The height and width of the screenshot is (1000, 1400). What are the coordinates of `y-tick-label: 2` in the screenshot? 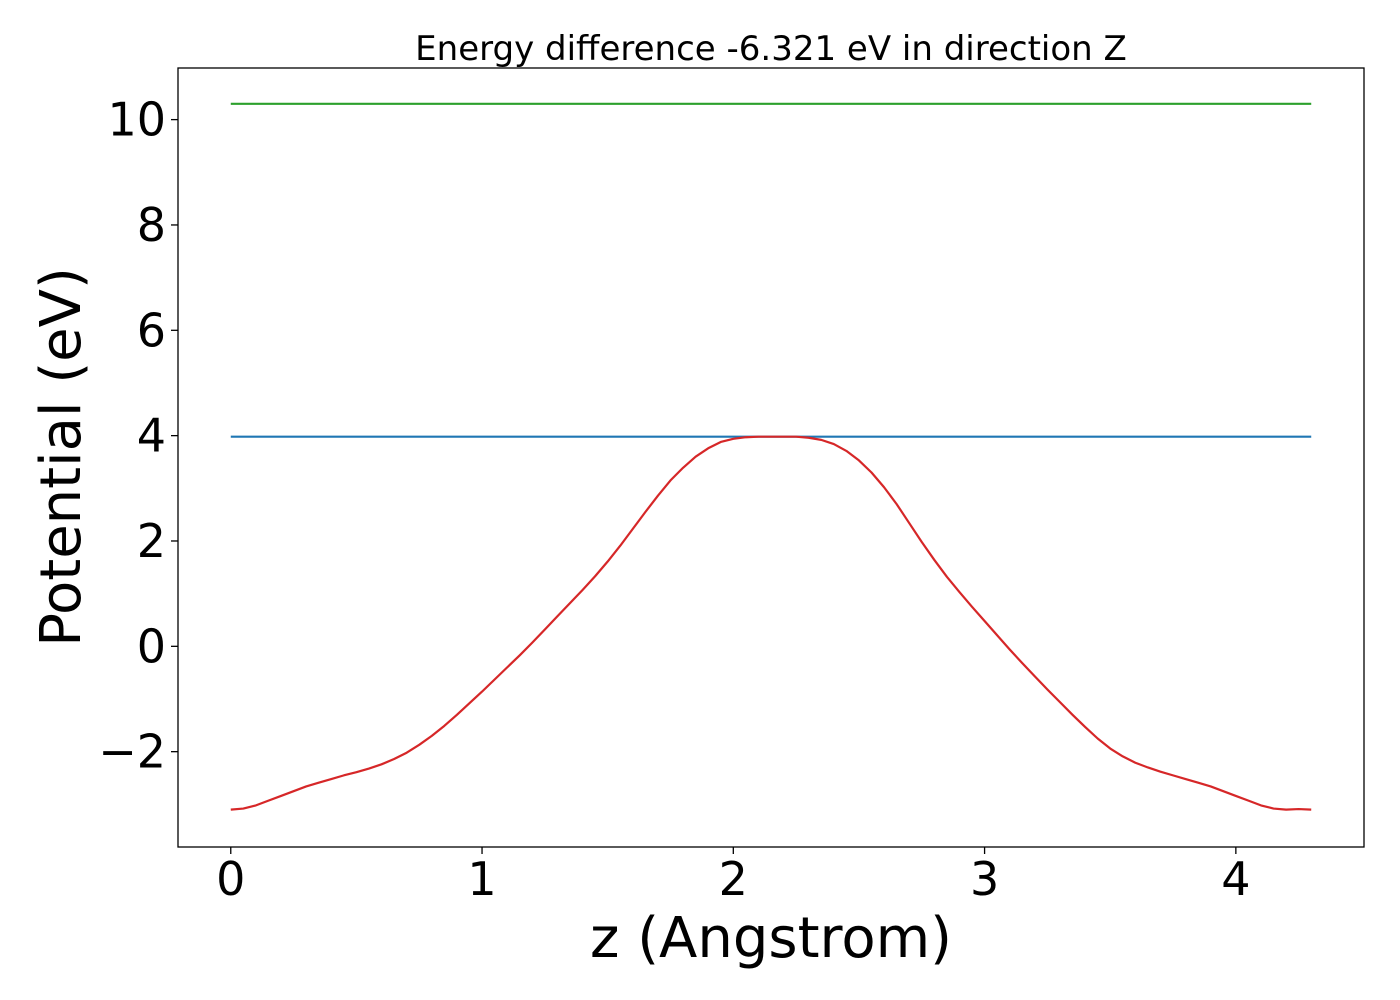 It's located at (151, 541).